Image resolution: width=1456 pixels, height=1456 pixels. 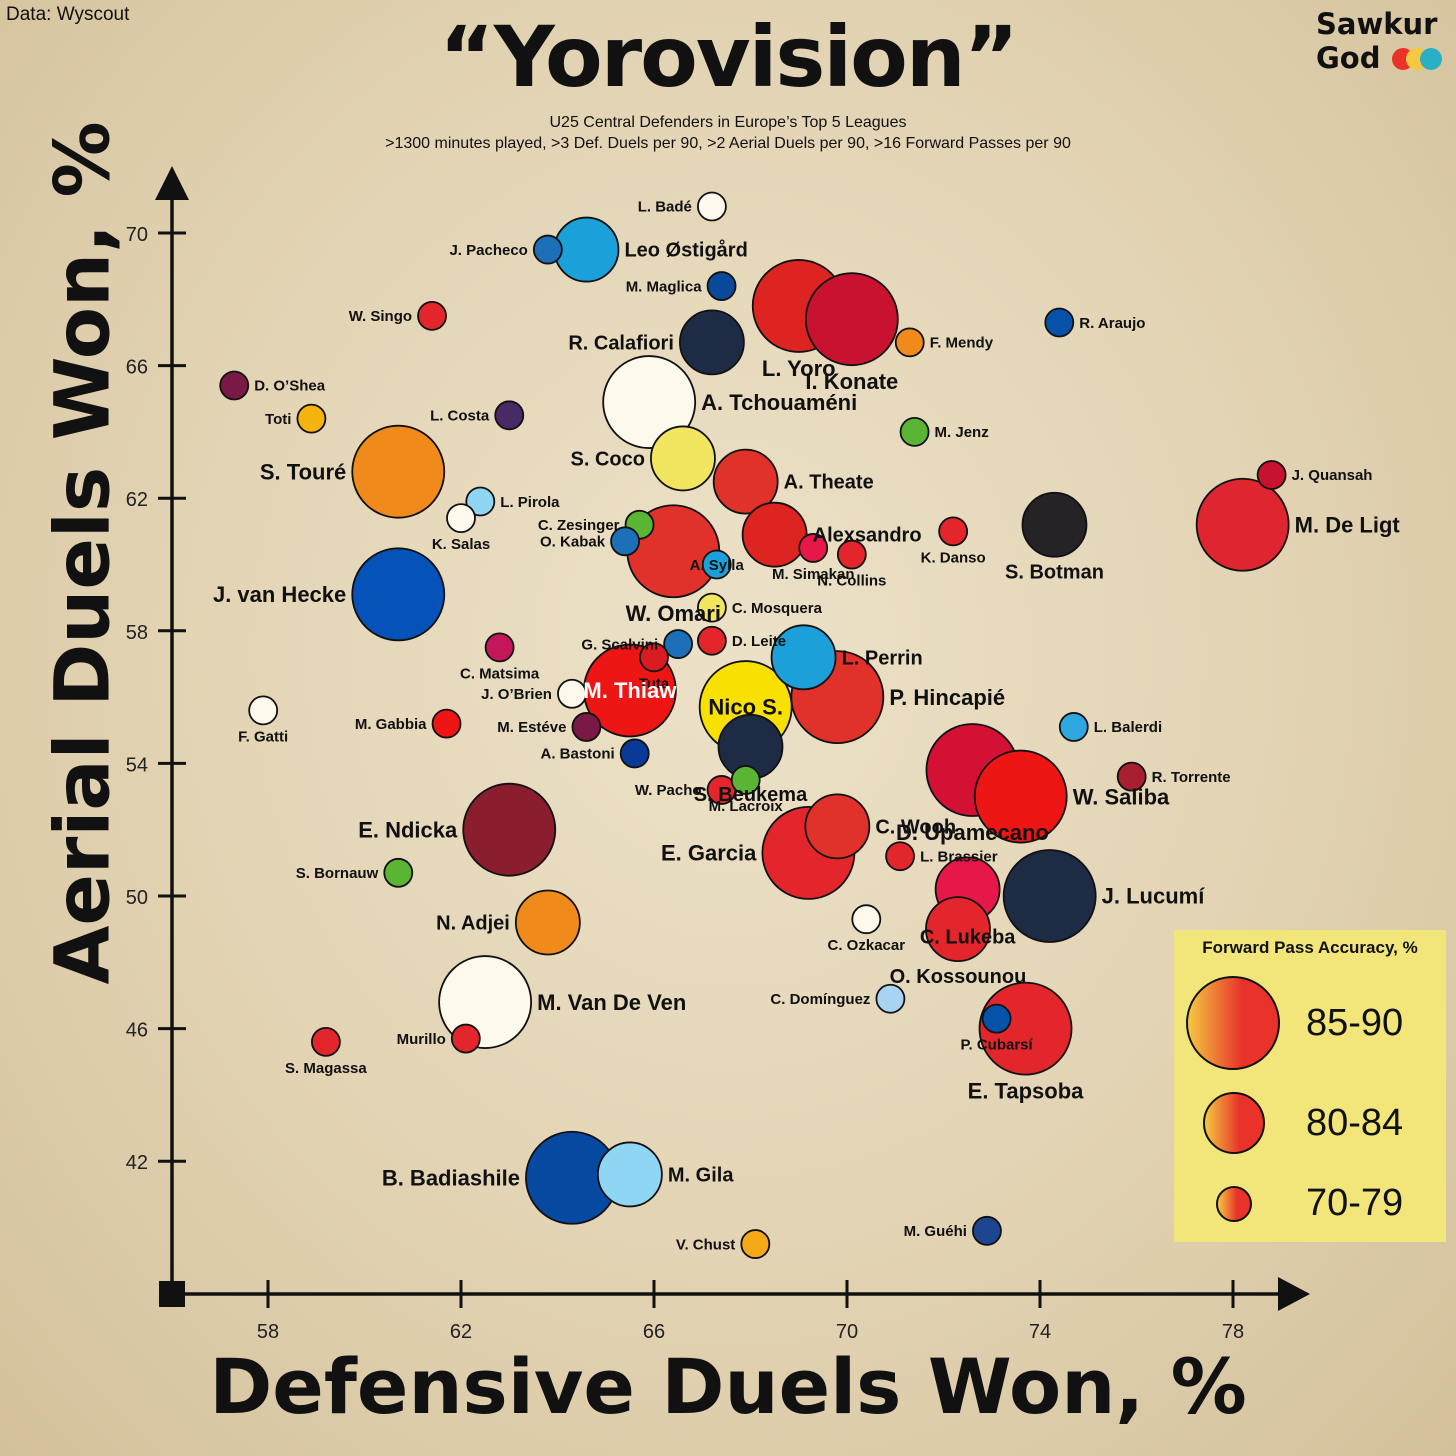 What do you see at coordinates (867, 945) in the screenshot?
I see `player-label: C. Ozkacar` at bounding box center [867, 945].